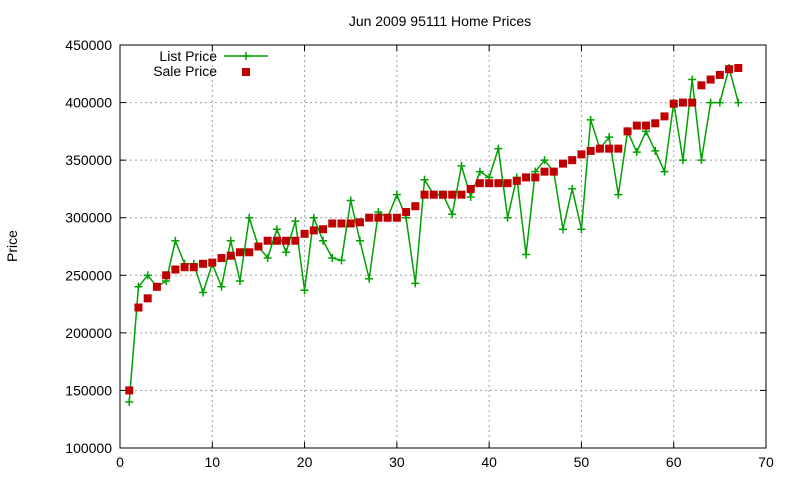  What do you see at coordinates (440, 21) in the screenshot?
I see `chart-title: Jun 2009 95111 Home Prices` at bounding box center [440, 21].